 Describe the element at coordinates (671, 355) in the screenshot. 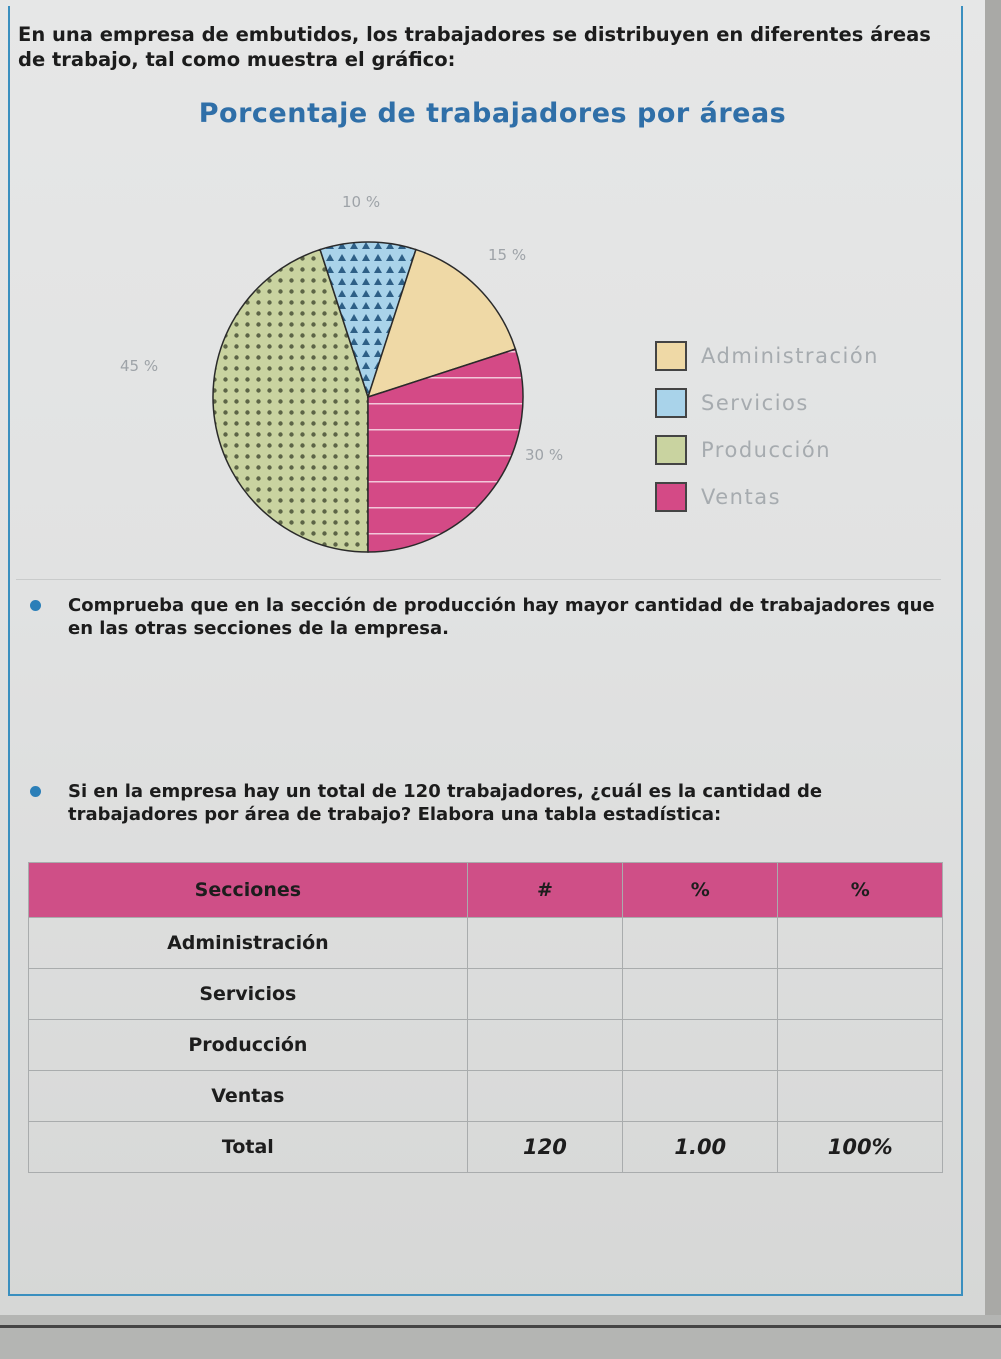

I see `legend-swatch-administracion` at that location.